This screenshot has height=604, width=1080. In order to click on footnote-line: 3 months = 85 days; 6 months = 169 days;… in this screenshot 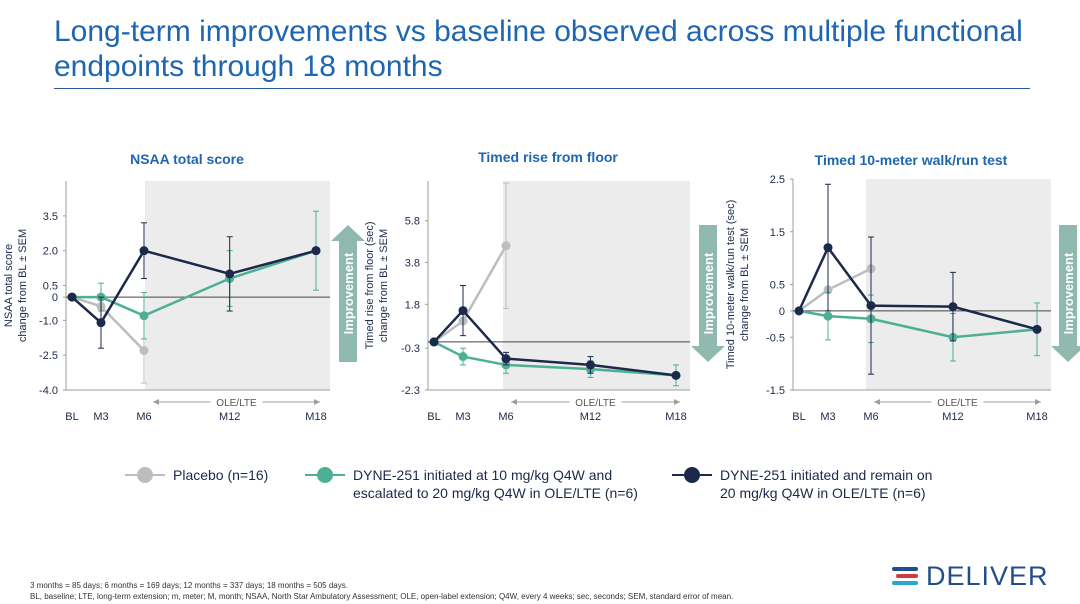, I will do `click(189, 585)`.